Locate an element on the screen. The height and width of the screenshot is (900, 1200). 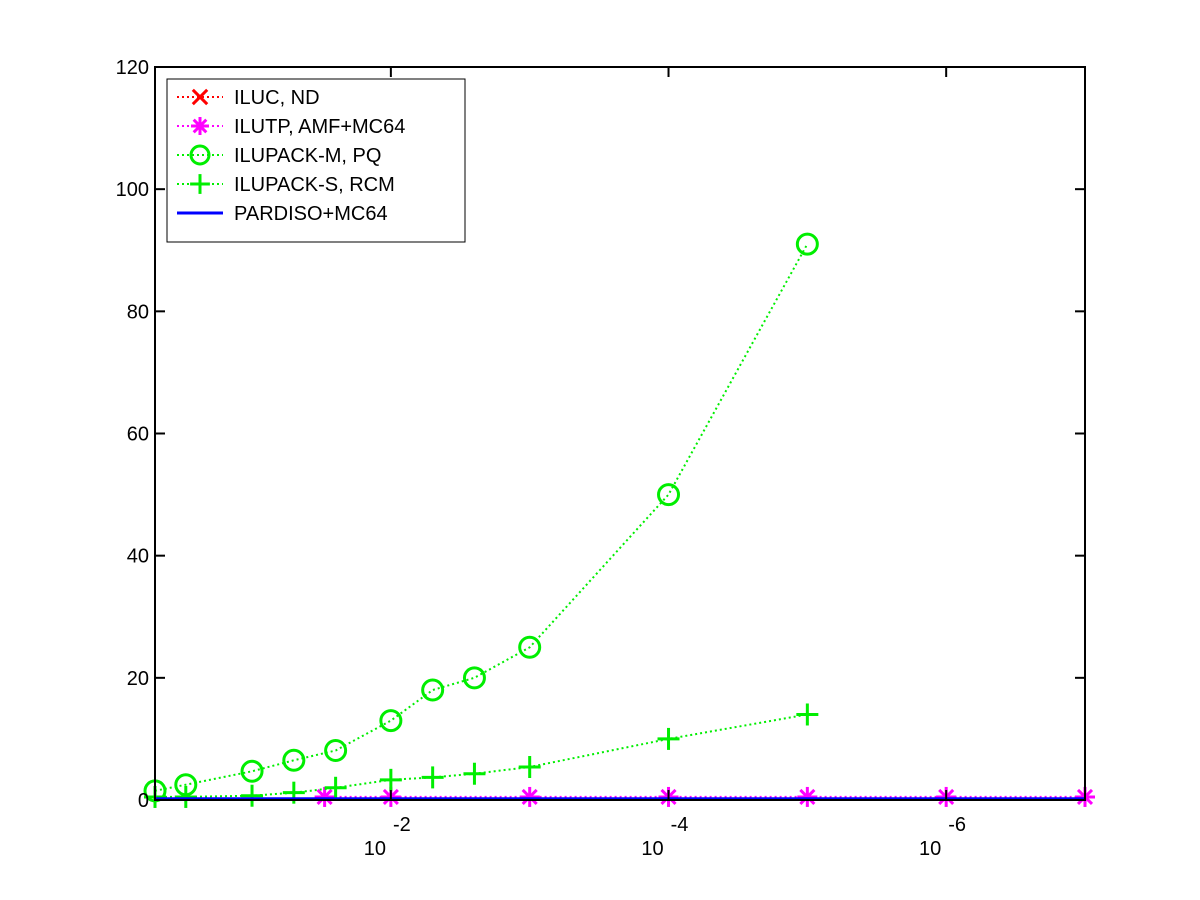
legend-label: ILUTP, AMF+MC64 is located at coordinates (319, 127).